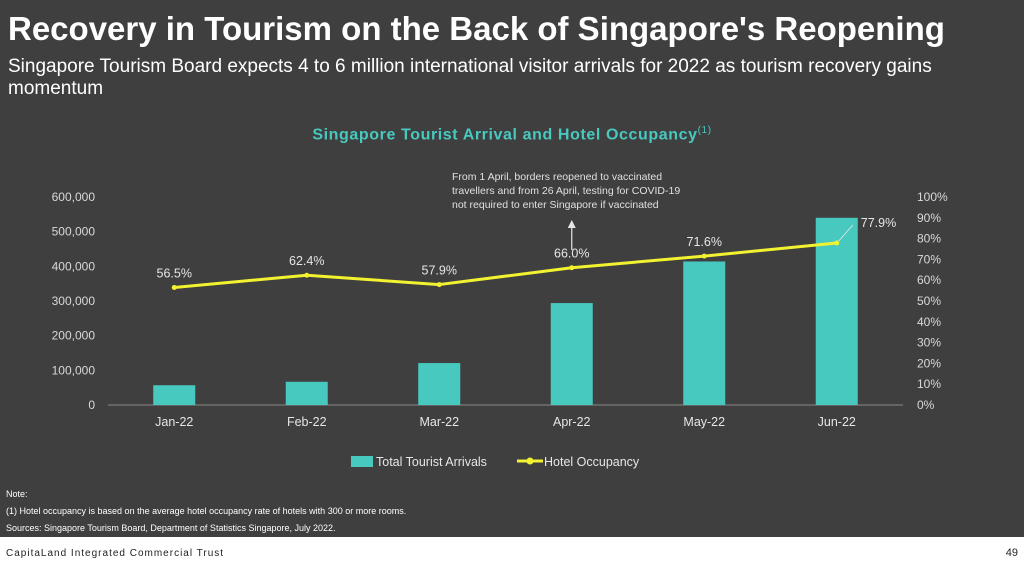  I want to click on page-number: 49, so click(1011, 553).